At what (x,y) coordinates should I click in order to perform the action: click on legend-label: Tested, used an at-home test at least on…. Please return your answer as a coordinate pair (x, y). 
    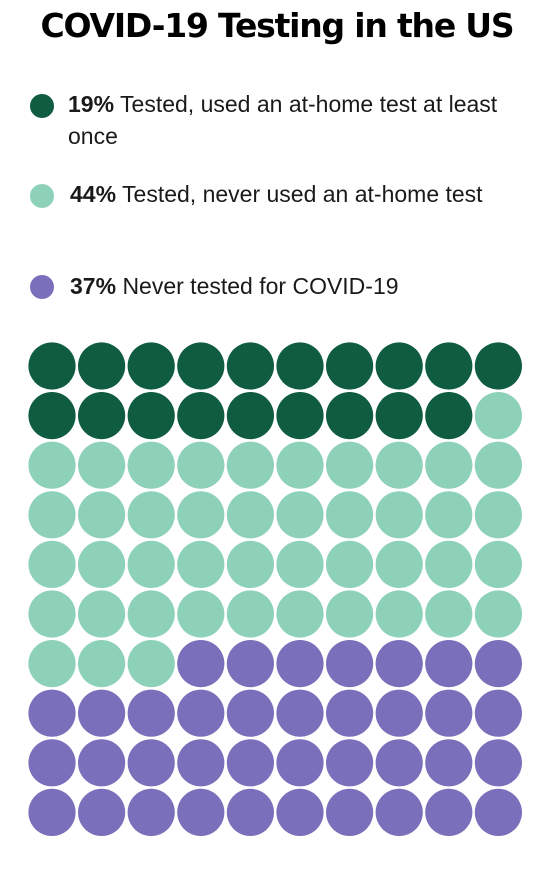
    Looking at the image, I should click on (283, 120).